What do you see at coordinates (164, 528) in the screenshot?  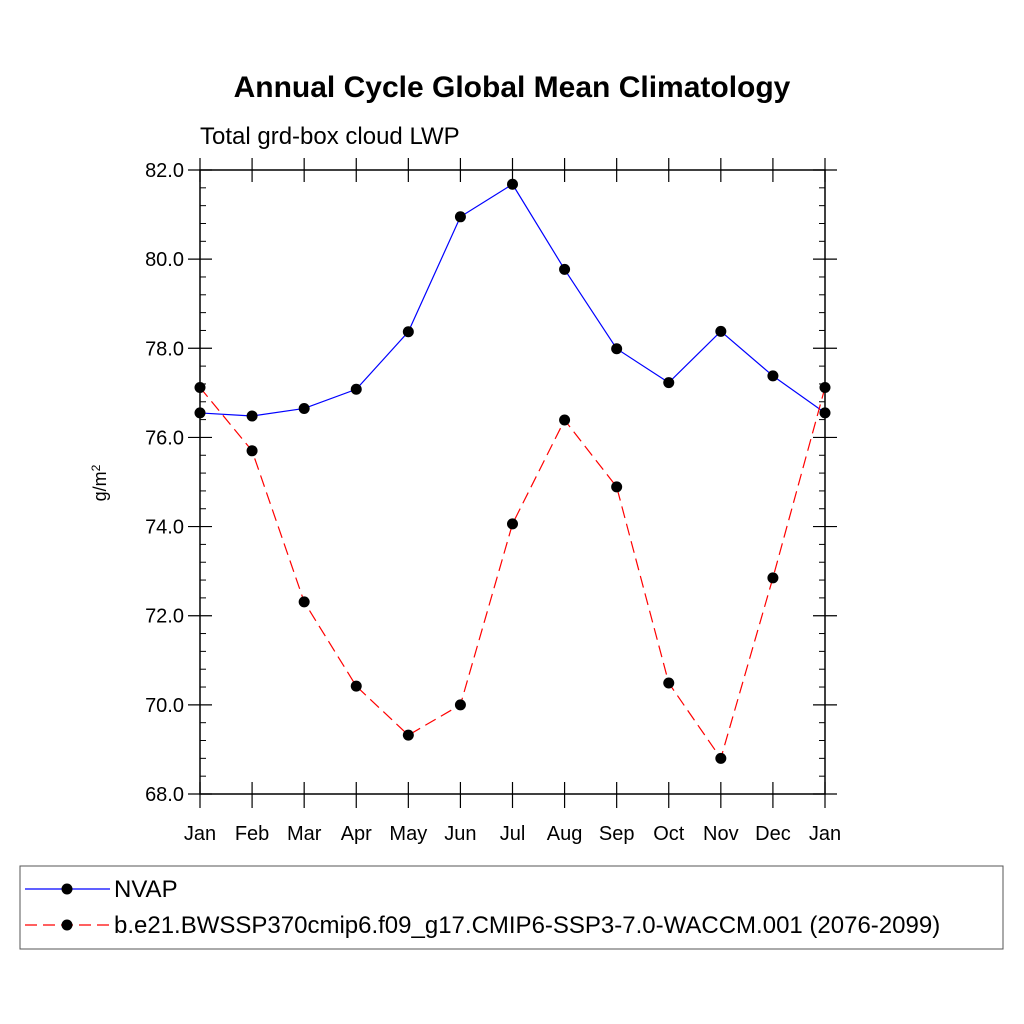 I see `y-tick-label: 74.0` at bounding box center [164, 528].